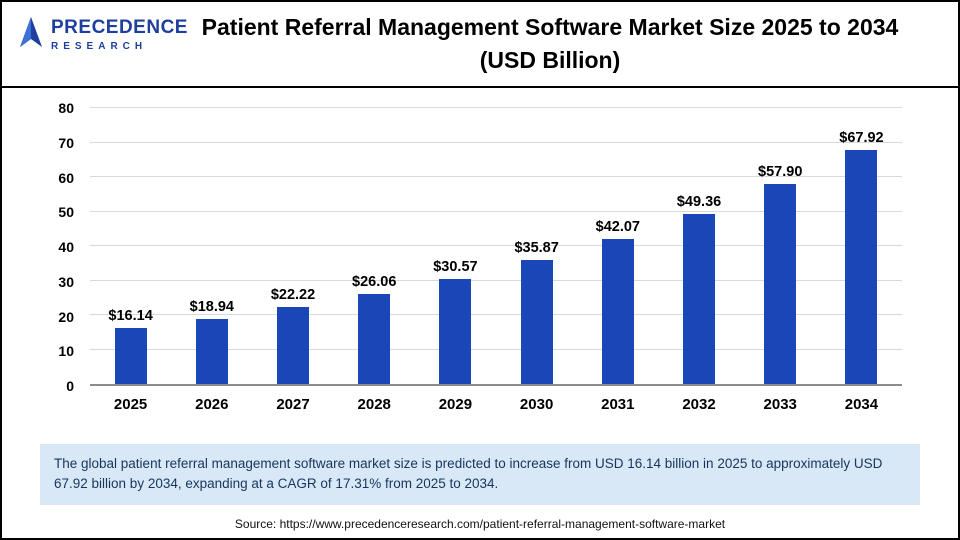  Describe the element at coordinates (455, 404) in the screenshot. I see `x-tick-2029: 2029` at that location.